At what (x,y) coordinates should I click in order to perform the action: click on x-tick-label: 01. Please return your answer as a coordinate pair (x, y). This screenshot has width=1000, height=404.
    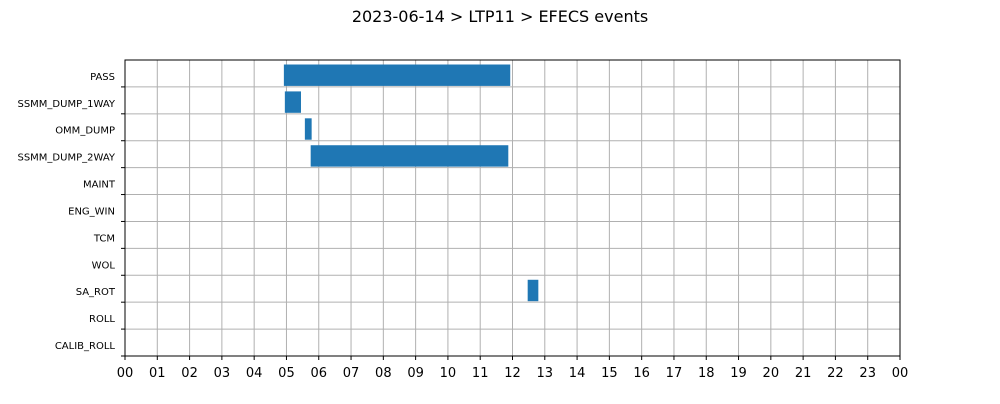
    Looking at the image, I should click on (157, 373).